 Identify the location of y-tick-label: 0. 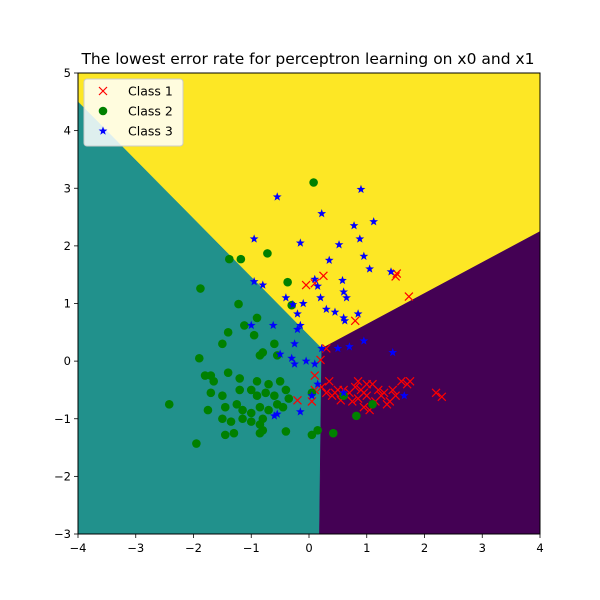
(67, 361).